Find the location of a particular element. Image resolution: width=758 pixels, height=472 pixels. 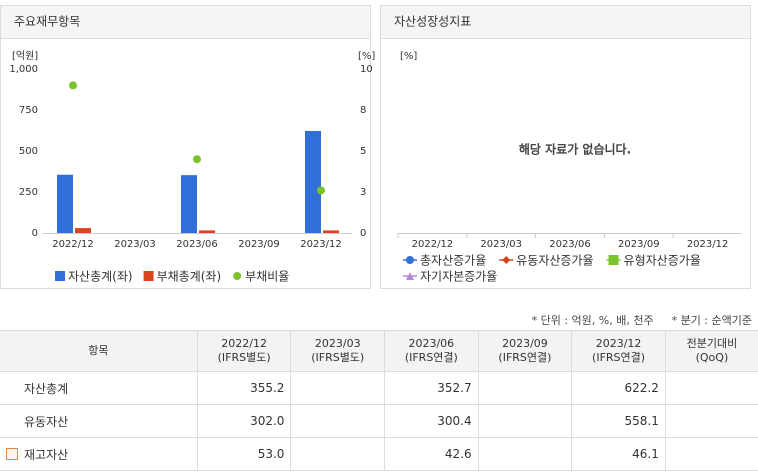

y2-axis-label: [%] is located at coordinates (366, 56).